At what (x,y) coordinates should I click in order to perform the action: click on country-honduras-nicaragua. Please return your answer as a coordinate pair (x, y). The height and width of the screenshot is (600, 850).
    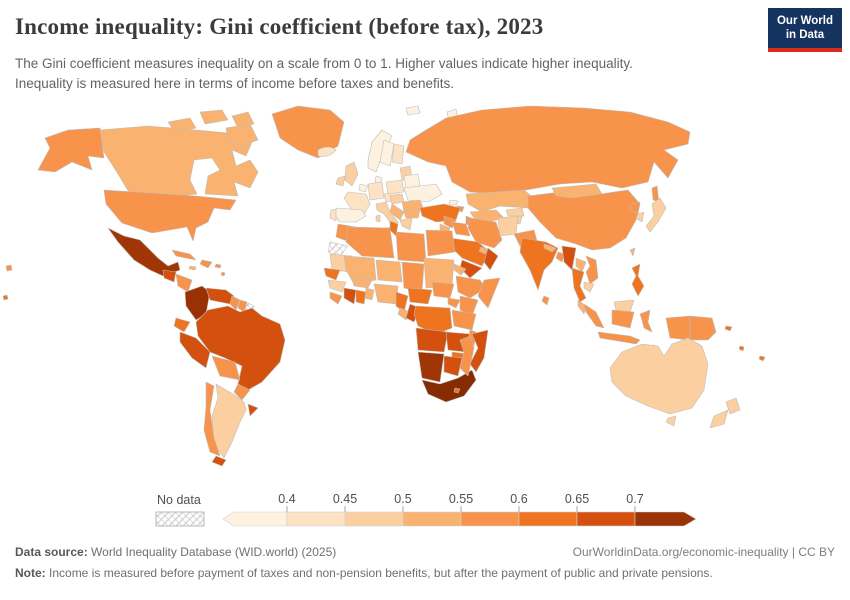
    Looking at the image, I should click on (184, 283).